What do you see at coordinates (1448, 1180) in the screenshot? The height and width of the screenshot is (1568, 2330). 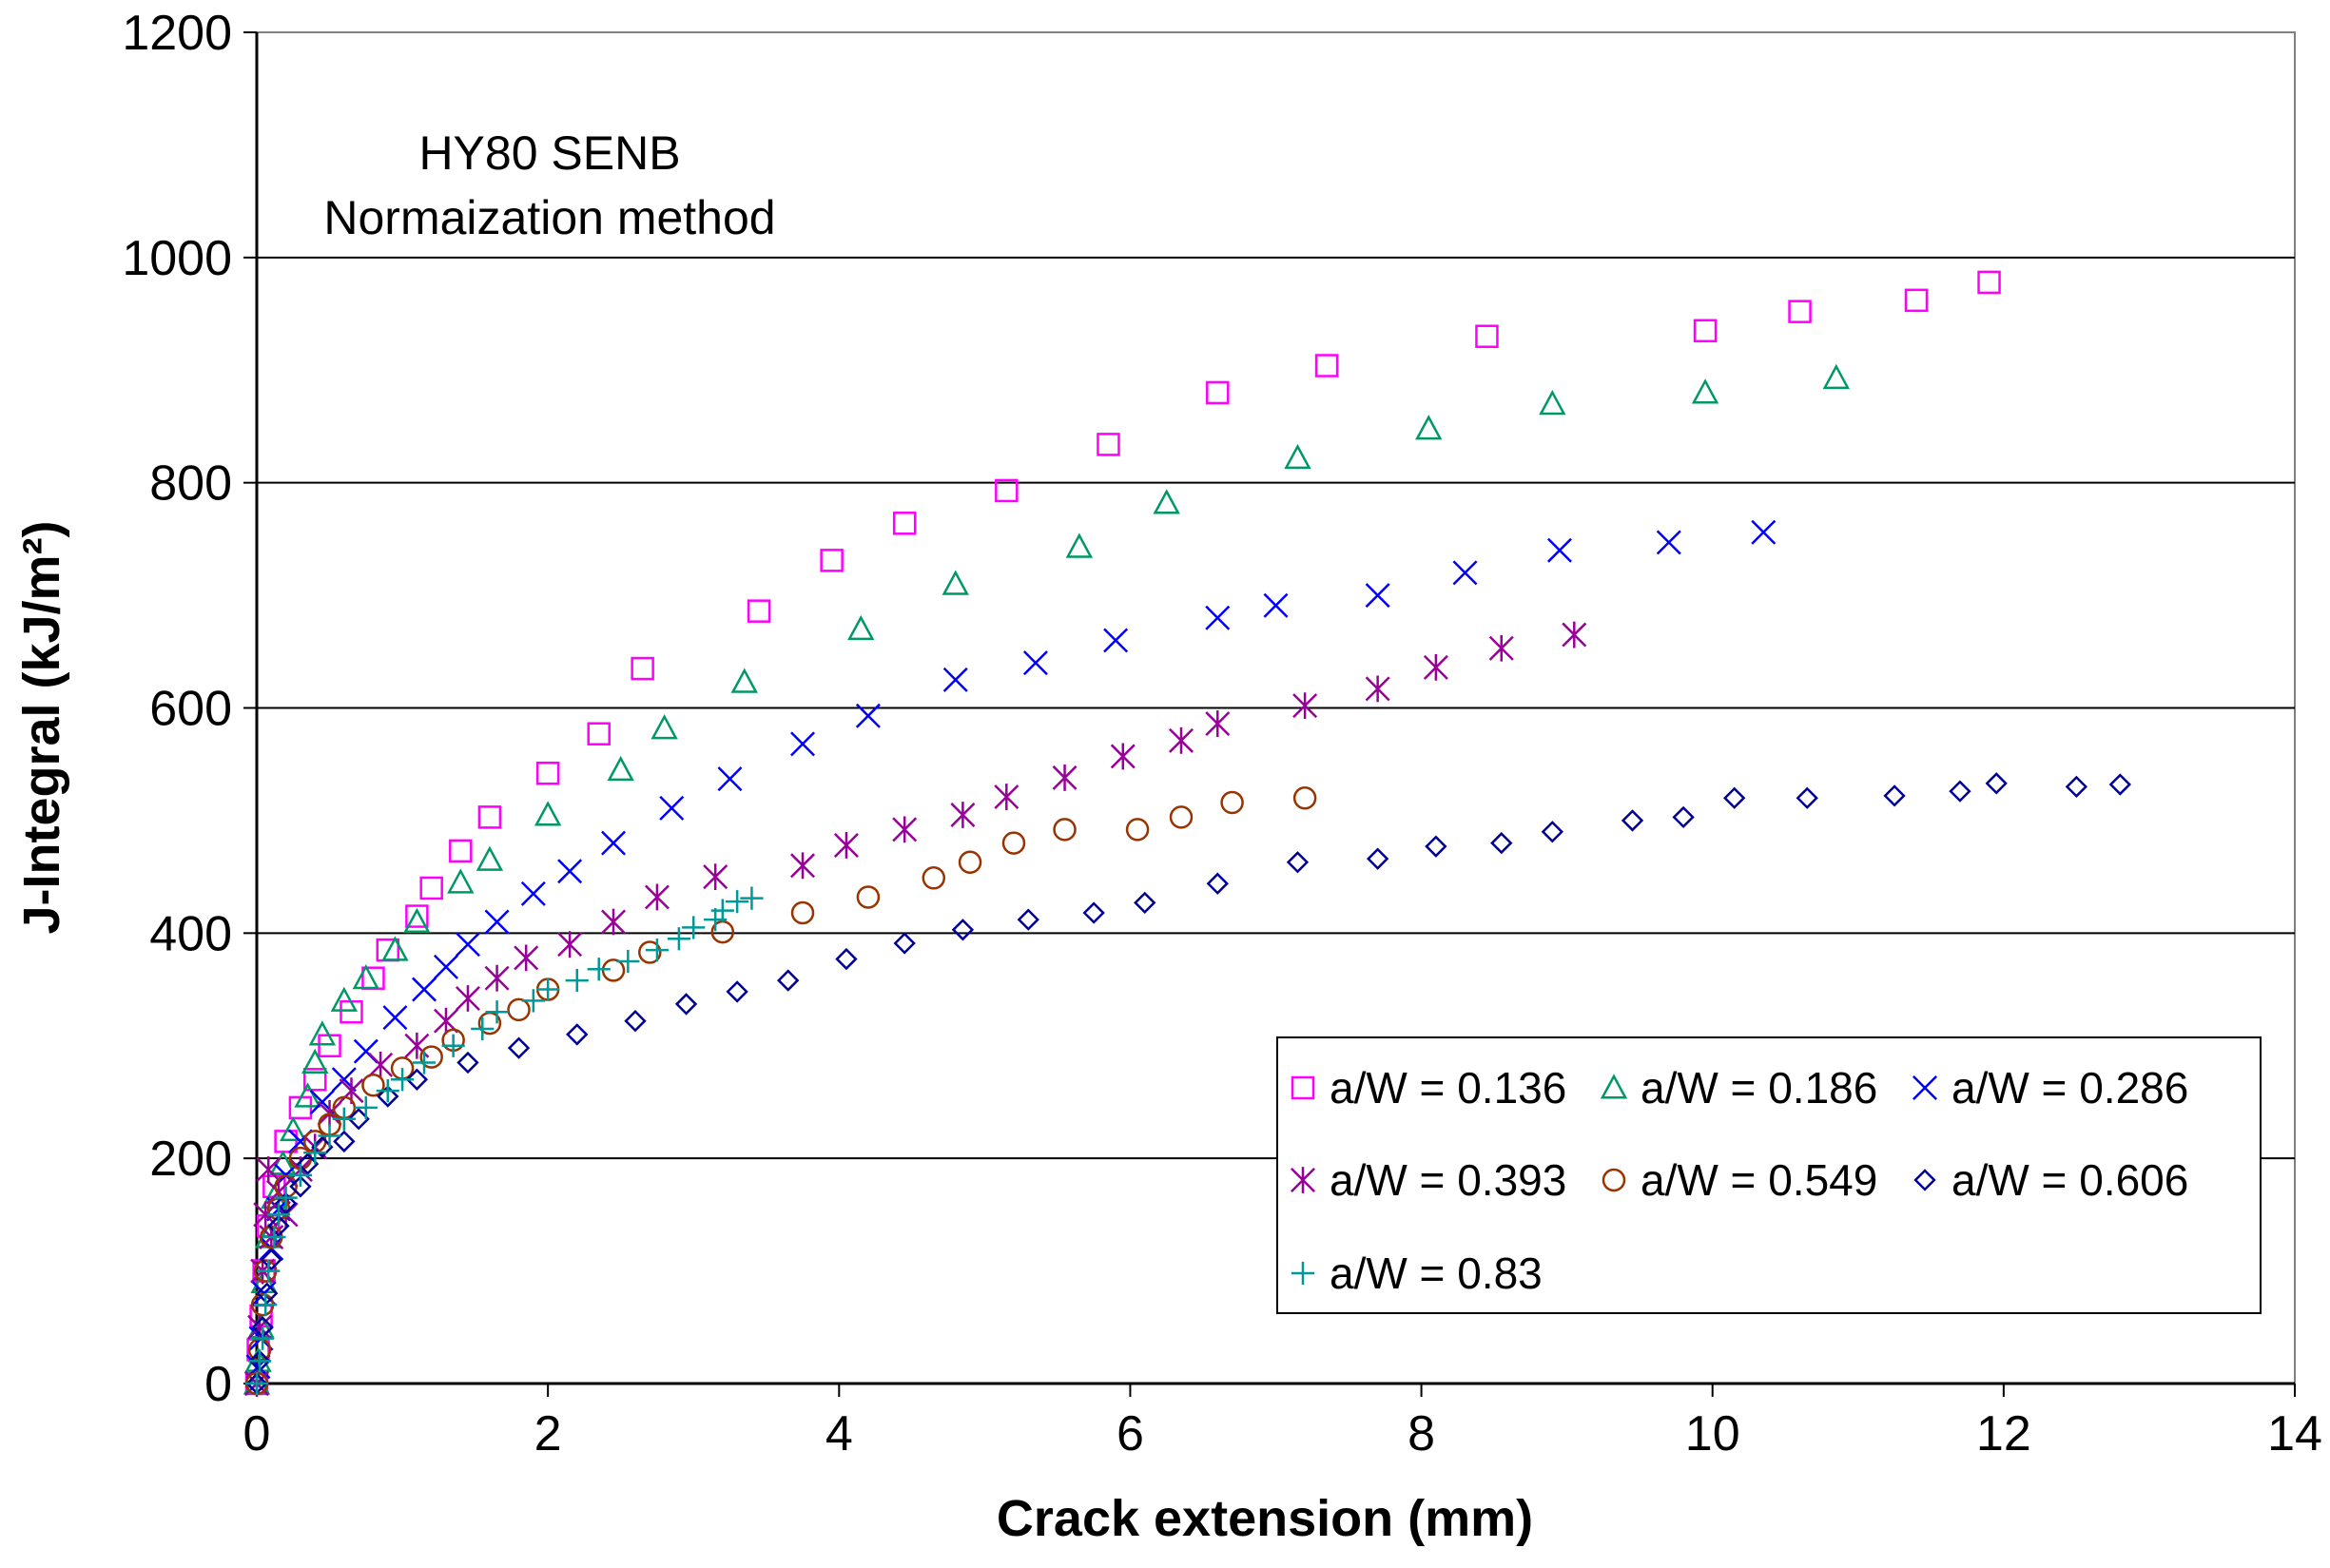 I see `legend-label: a/W = 0.393` at bounding box center [1448, 1180].